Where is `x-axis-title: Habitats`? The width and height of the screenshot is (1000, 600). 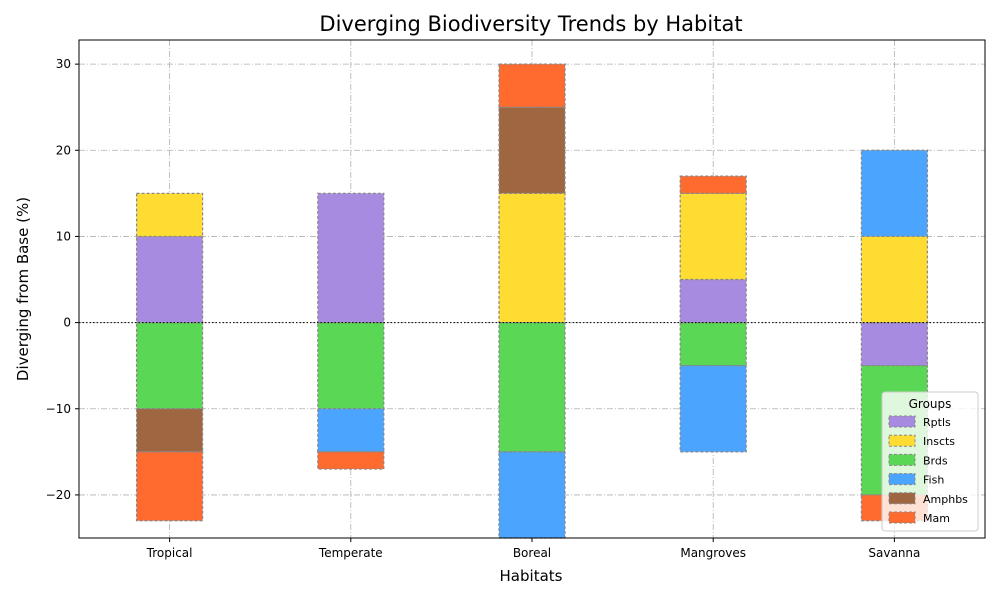
x-axis-title: Habitats is located at coordinates (531, 576).